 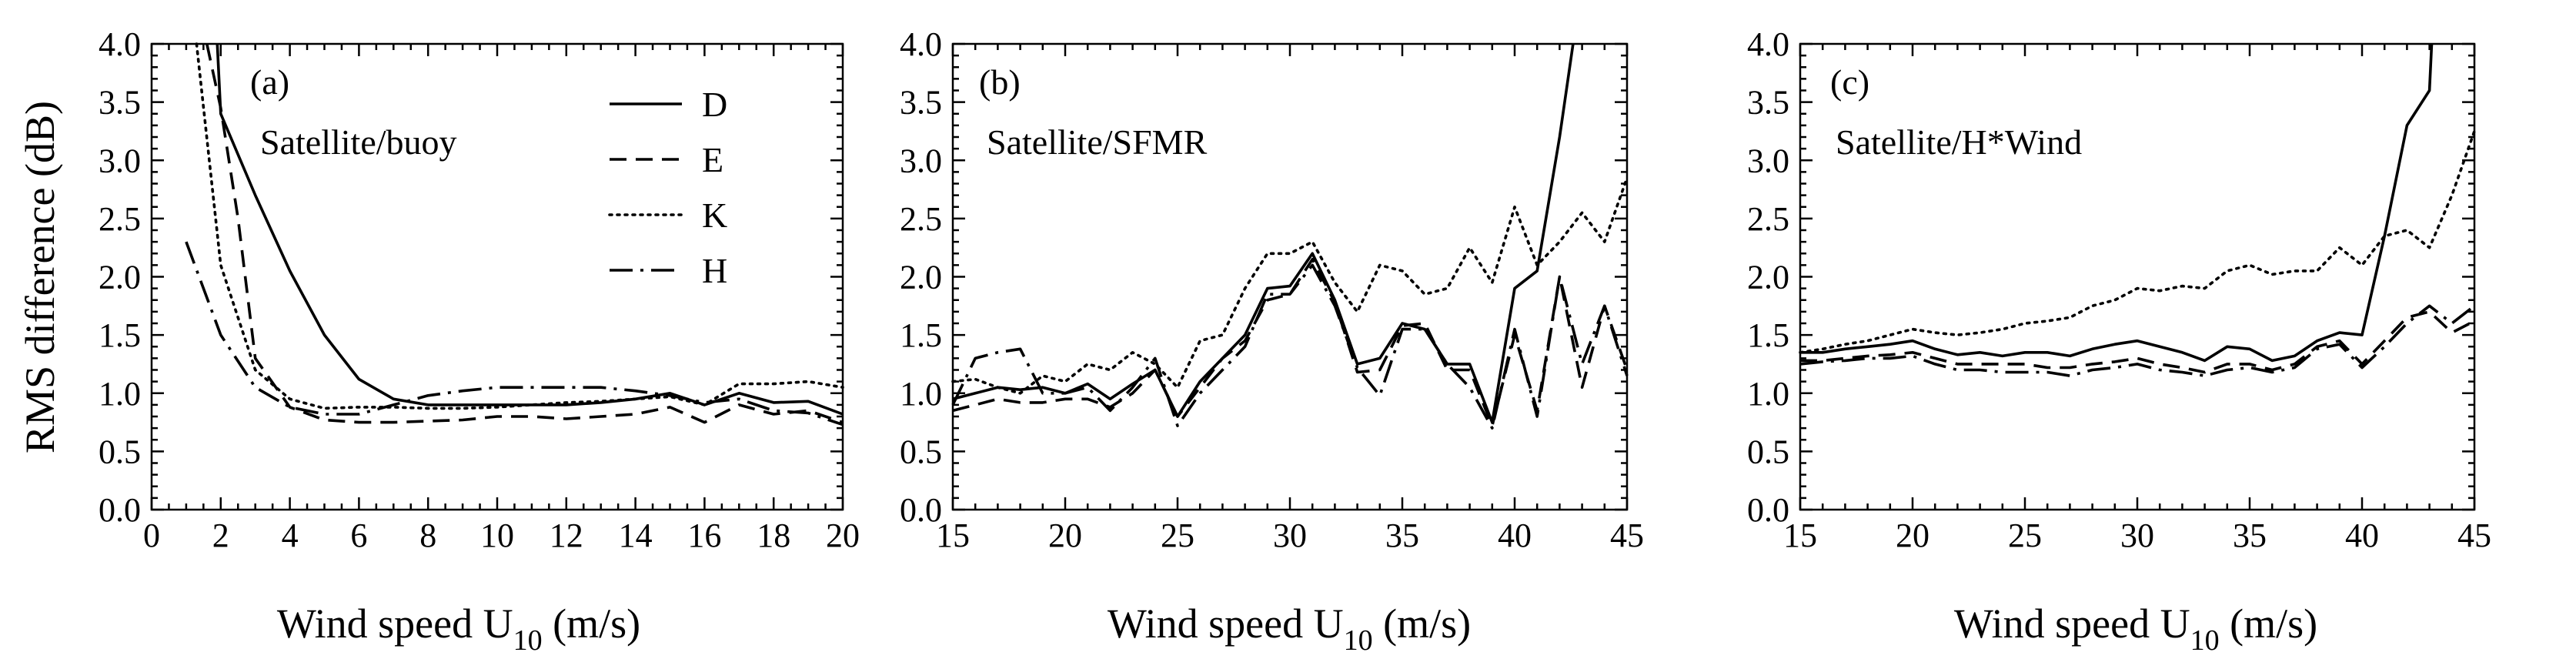 I want to click on series-line-H-panel-c, so click(x=2137, y=340).